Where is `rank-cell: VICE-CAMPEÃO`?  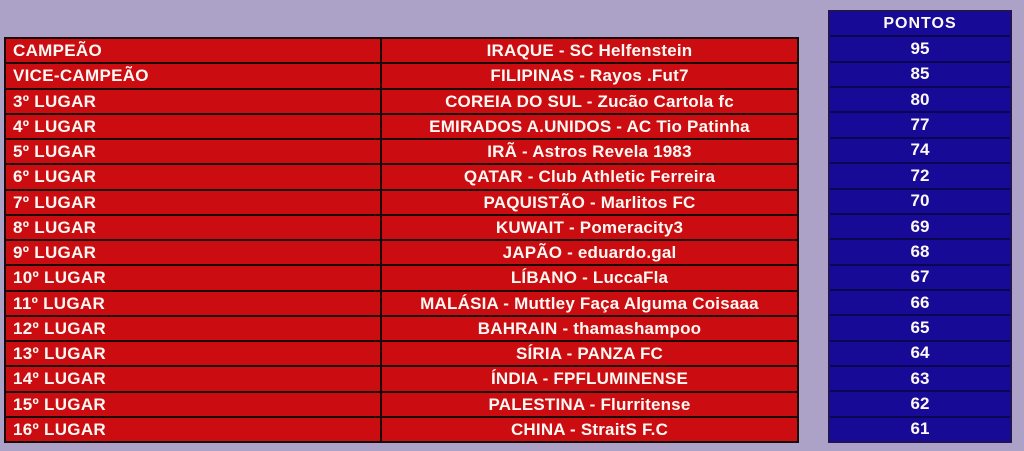 rank-cell: VICE-CAMPEÃO is located at coordinates (194, 76).